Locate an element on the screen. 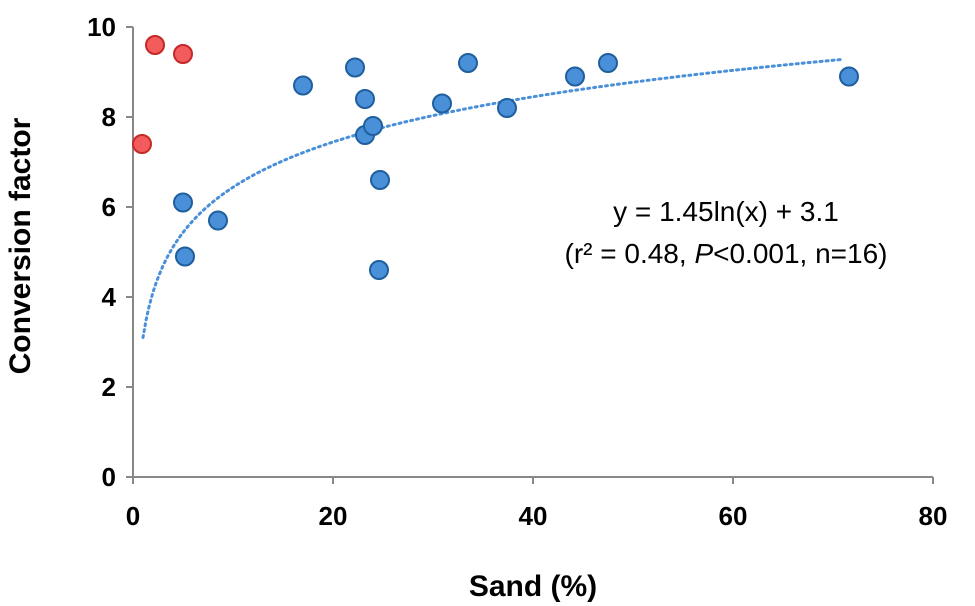  y-axis-title: Conversion factor is located at coordinates (20, 245).